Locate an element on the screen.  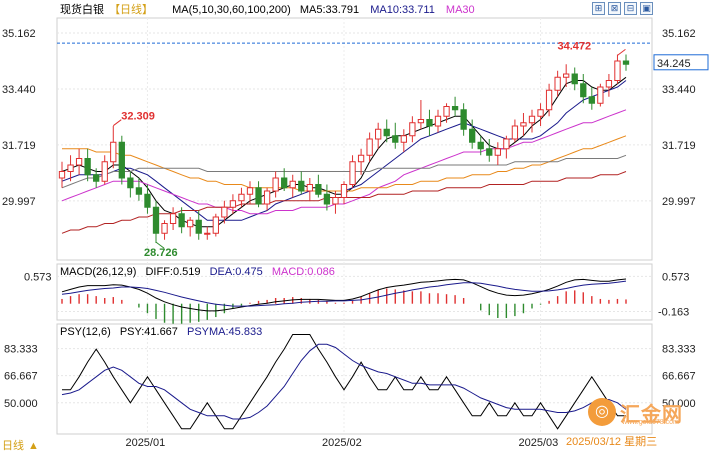
logo-icon: ◎ is located at coordinates (602, 412).